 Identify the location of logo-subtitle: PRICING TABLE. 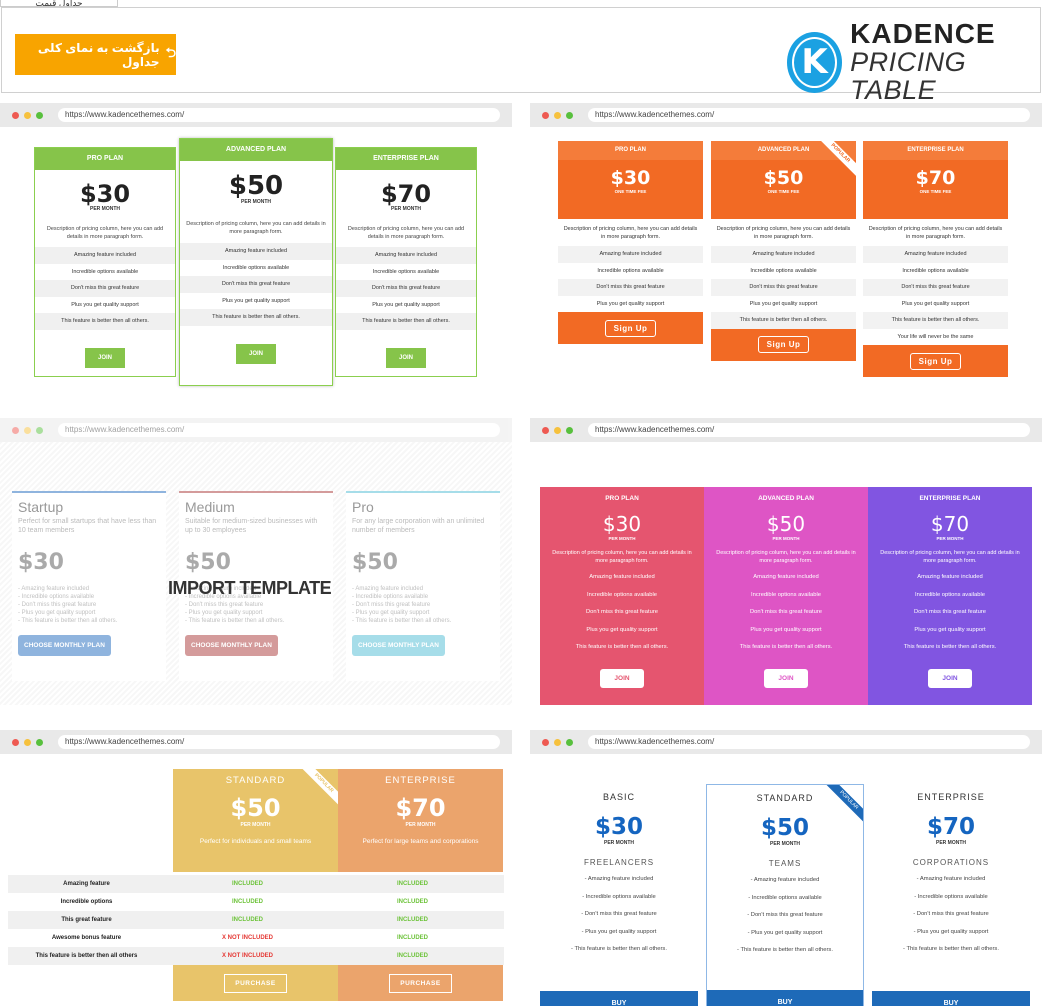
(908, 76).